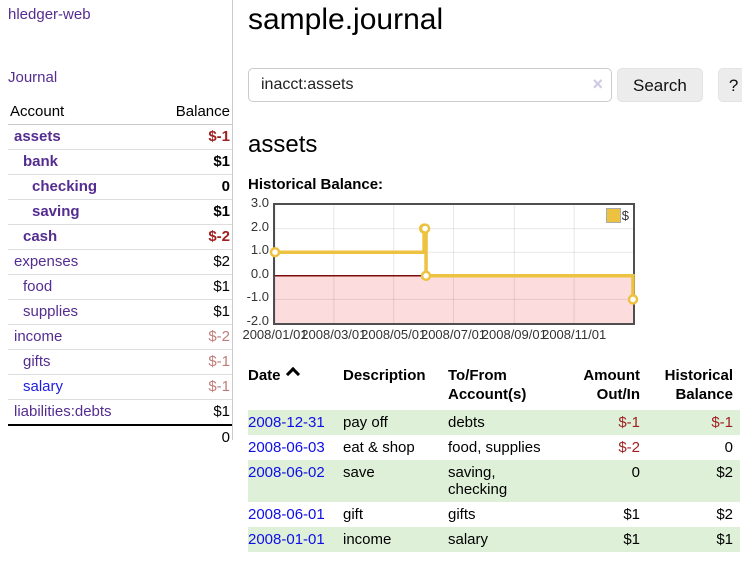 The height and width of the screenshot is (582, 742). Describe the element at coordinates (275, 334) in the screenshot. I see `x-axis-tick-label: 2008/01/01` at that location.